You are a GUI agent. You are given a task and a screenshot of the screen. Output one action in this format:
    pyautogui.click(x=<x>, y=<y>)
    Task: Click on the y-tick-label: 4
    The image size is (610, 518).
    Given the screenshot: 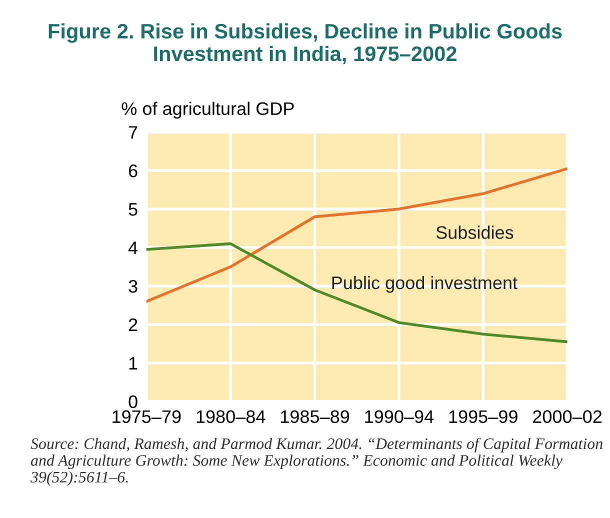 What is the action you would take?
    pyautogui.click(x=133, y=248)
    